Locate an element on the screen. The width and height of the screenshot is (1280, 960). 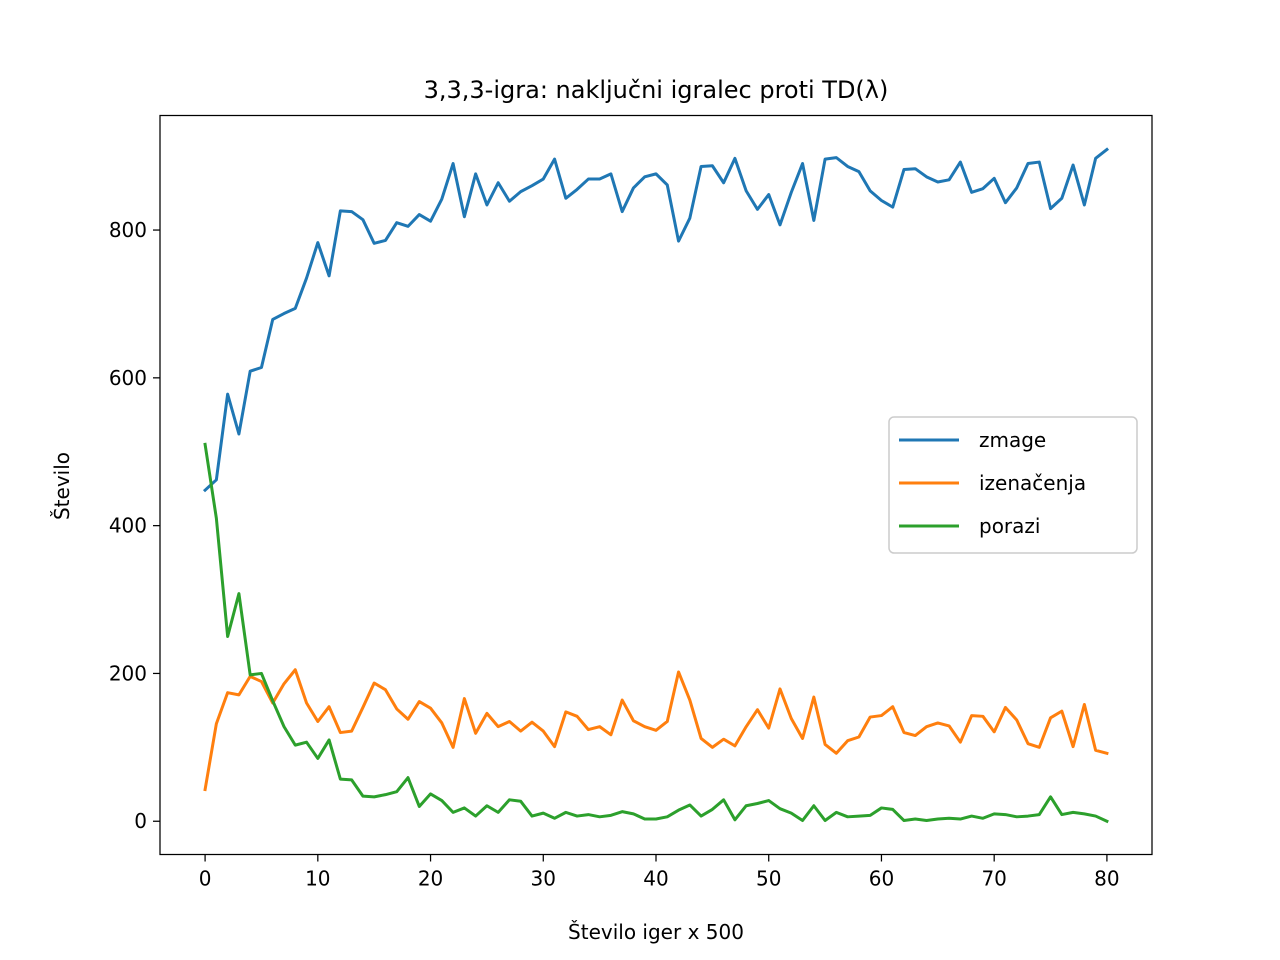
y-tick-label: 800 is located at coordinates (128, 230).